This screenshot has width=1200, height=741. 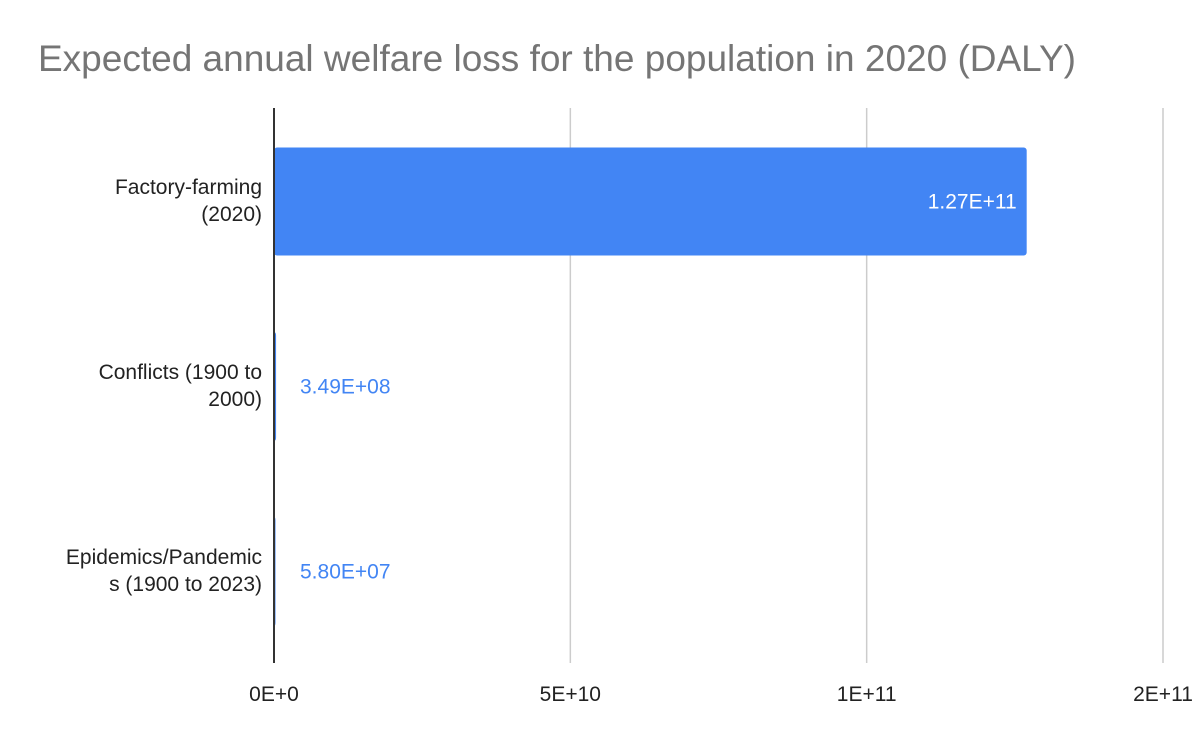 What do you see at coordinates (721, 694) in the screenshot?
I see `x-tick-labels: 0E+0 5E+10 1E+11 2E+11` at bounding box center [721, 694].